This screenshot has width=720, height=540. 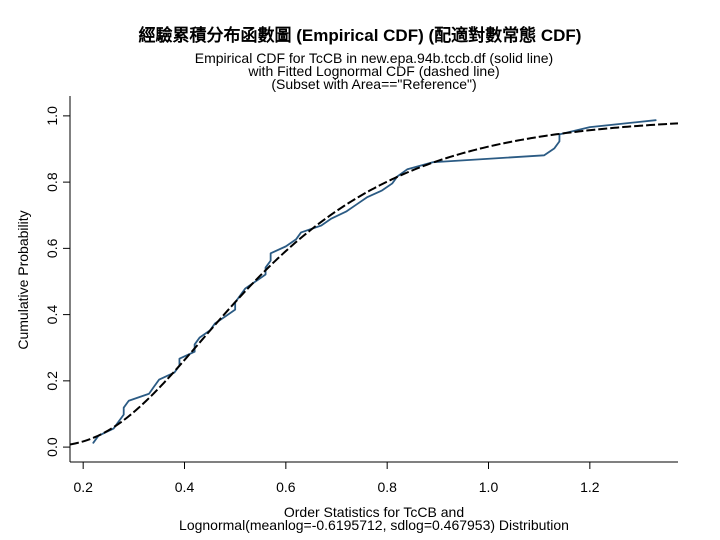 What do you see at coordinates (336, 478) in the screenshot?
I see `x-axis-ticks: 0.2 0.4 0.6 0.8 1.0 1.2` at bounding box center [336, 478].